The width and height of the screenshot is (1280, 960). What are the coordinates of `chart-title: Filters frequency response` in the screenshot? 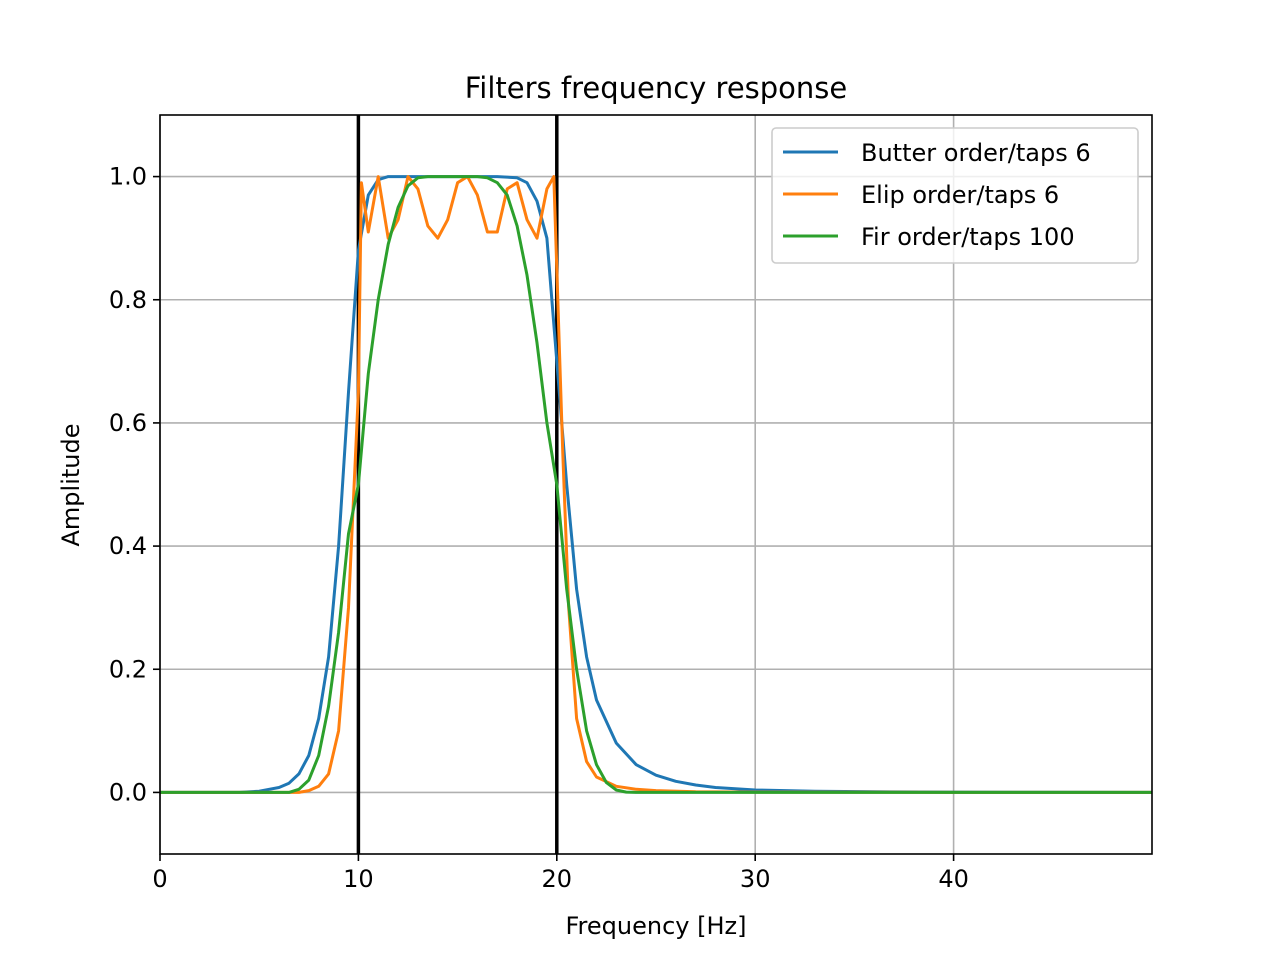 It's located at (656, 88).